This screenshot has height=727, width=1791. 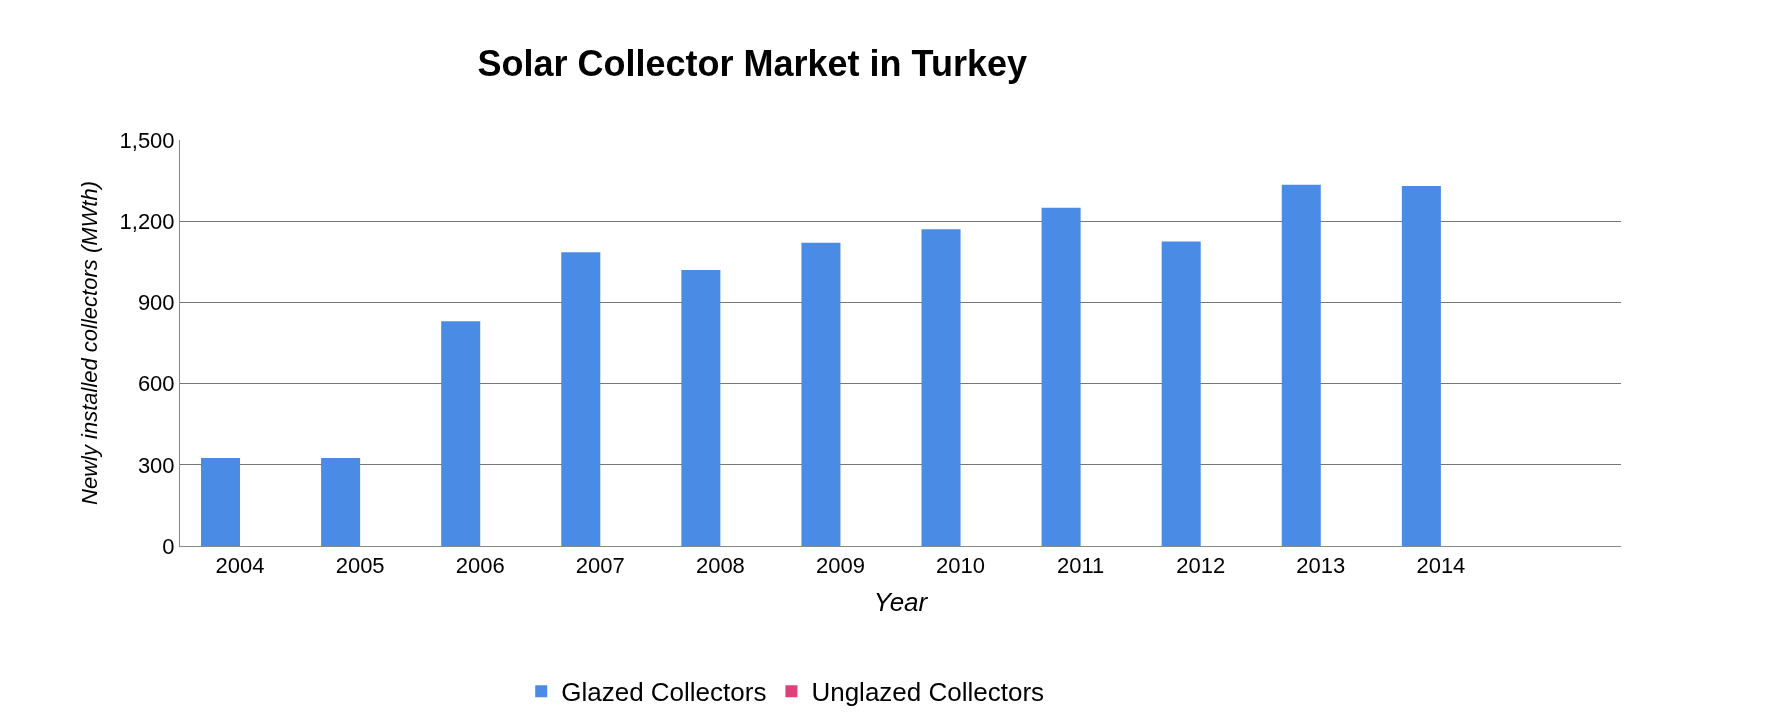 What do you see at coordinates (928, 692) in the screenshot?
I see `legend-label: Unglazed Collectors` at bounding box center [928, 692].